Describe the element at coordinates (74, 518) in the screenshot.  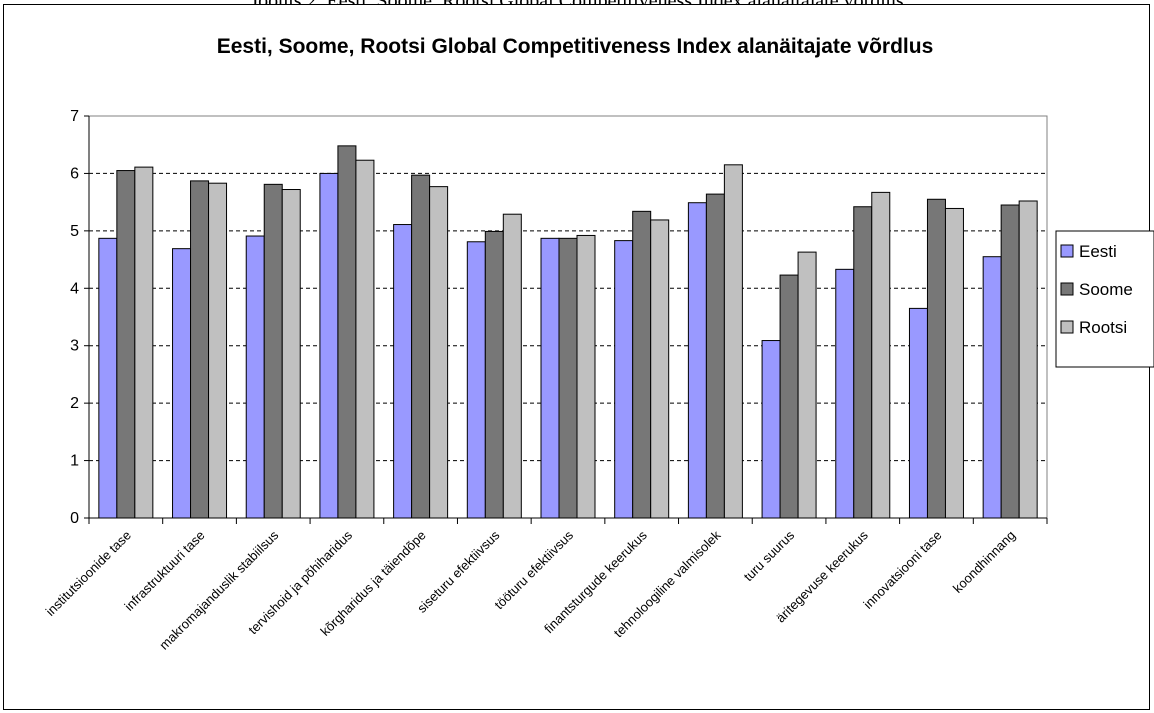
I see `y-tick-label: 0` at that location.